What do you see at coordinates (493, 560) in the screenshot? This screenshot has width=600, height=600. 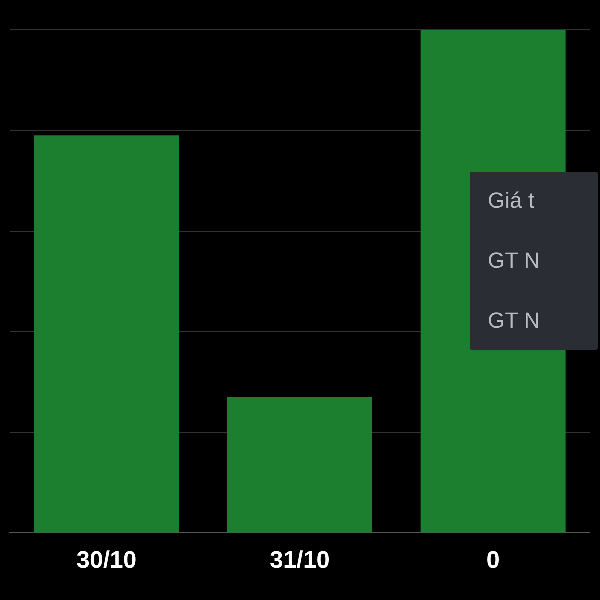 I see `x-tick-label: 0` at bounding box center [493, 560].